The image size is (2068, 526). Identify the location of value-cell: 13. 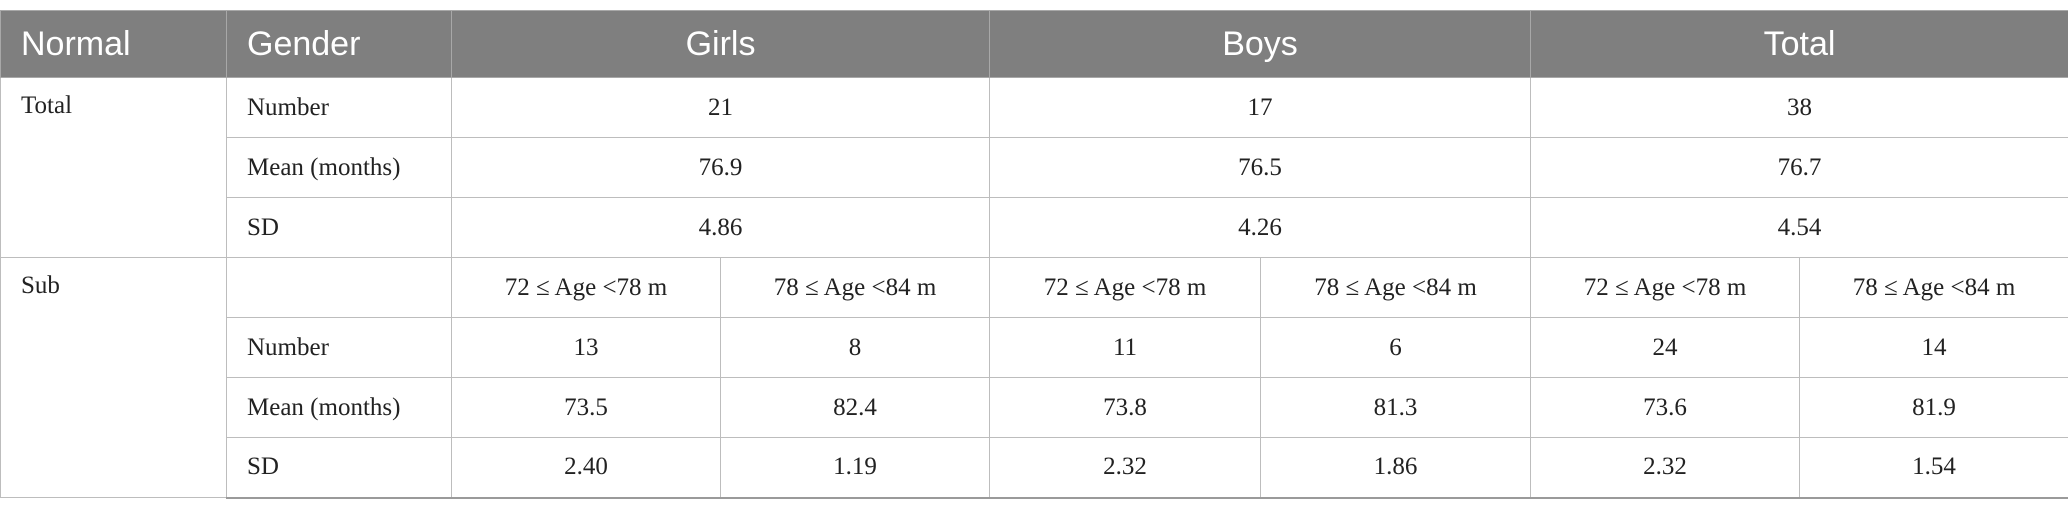
(586, 347).